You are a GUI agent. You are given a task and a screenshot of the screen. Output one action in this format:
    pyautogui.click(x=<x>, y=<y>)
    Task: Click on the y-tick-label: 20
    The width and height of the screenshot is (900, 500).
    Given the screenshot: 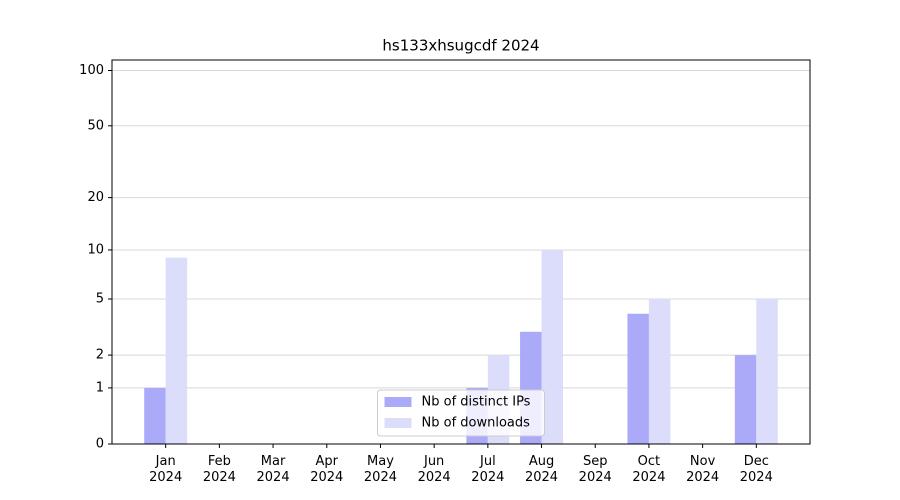 What is the action you would take?
    pyautogui.click(x=95, y=197)
    